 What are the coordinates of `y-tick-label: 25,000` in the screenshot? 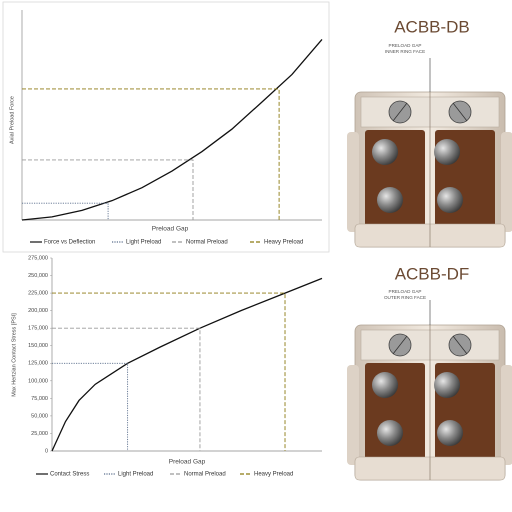 It's located at (39, 434).